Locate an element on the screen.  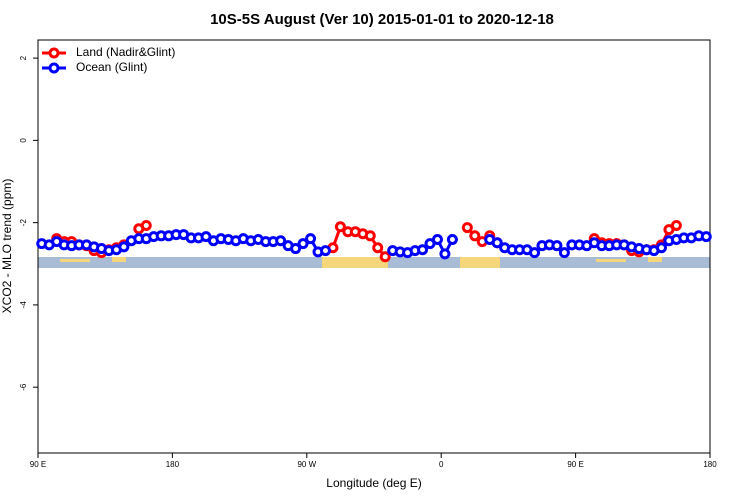
y-tick-label: -4 is located at coordinates (23, 305).